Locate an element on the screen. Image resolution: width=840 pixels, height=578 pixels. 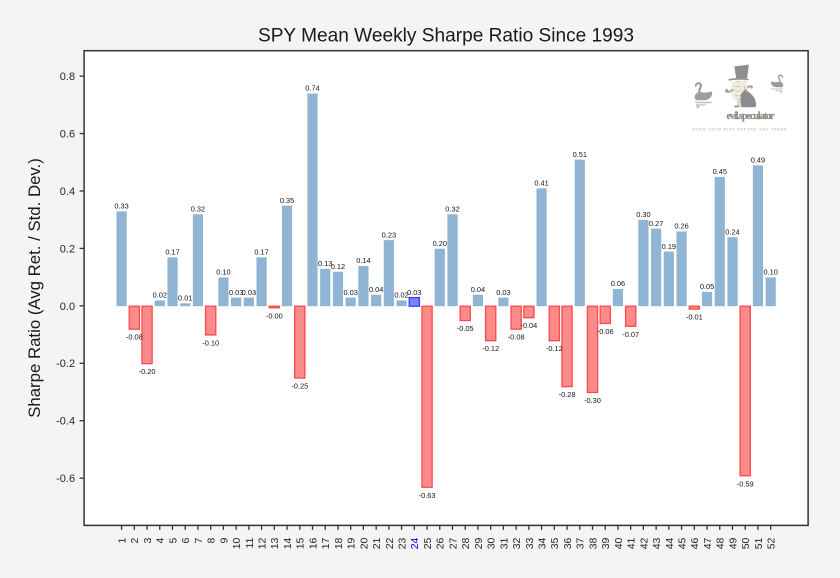
svg-text:KNOW YOUR RISK BEFORE YOU TRAD: KNOW YOUR RISK BEFORE YOU TRADE is located at coordinates (739, 129).